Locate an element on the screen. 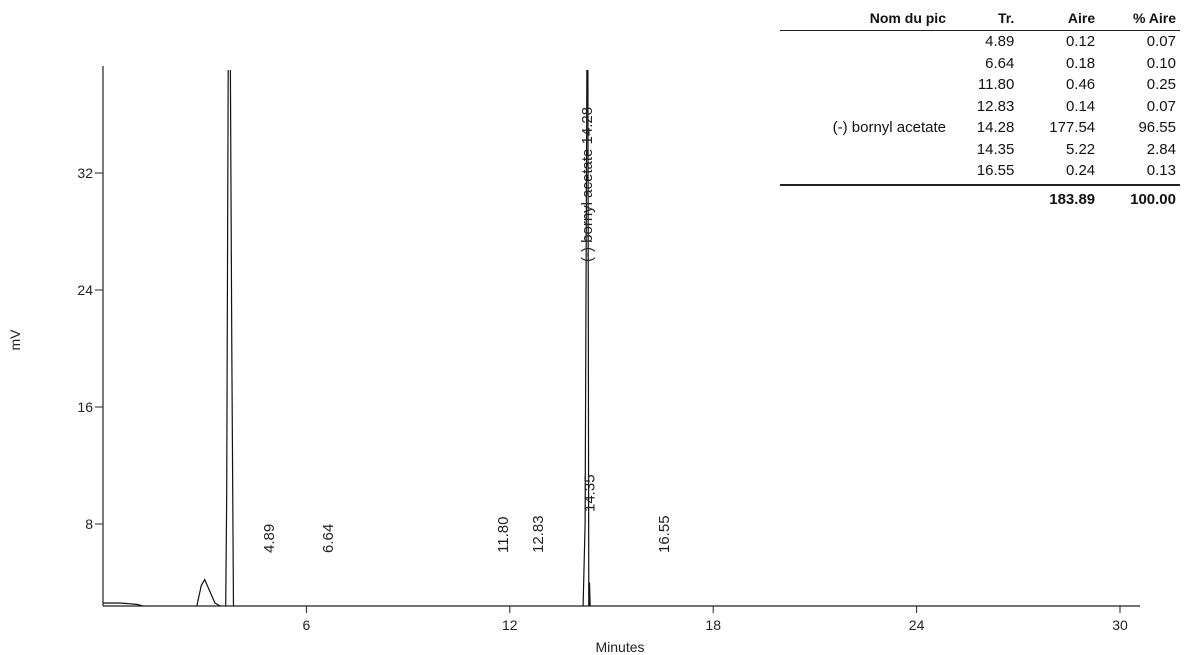  peak-label: 12.83 is located at coordinates (538, 534).